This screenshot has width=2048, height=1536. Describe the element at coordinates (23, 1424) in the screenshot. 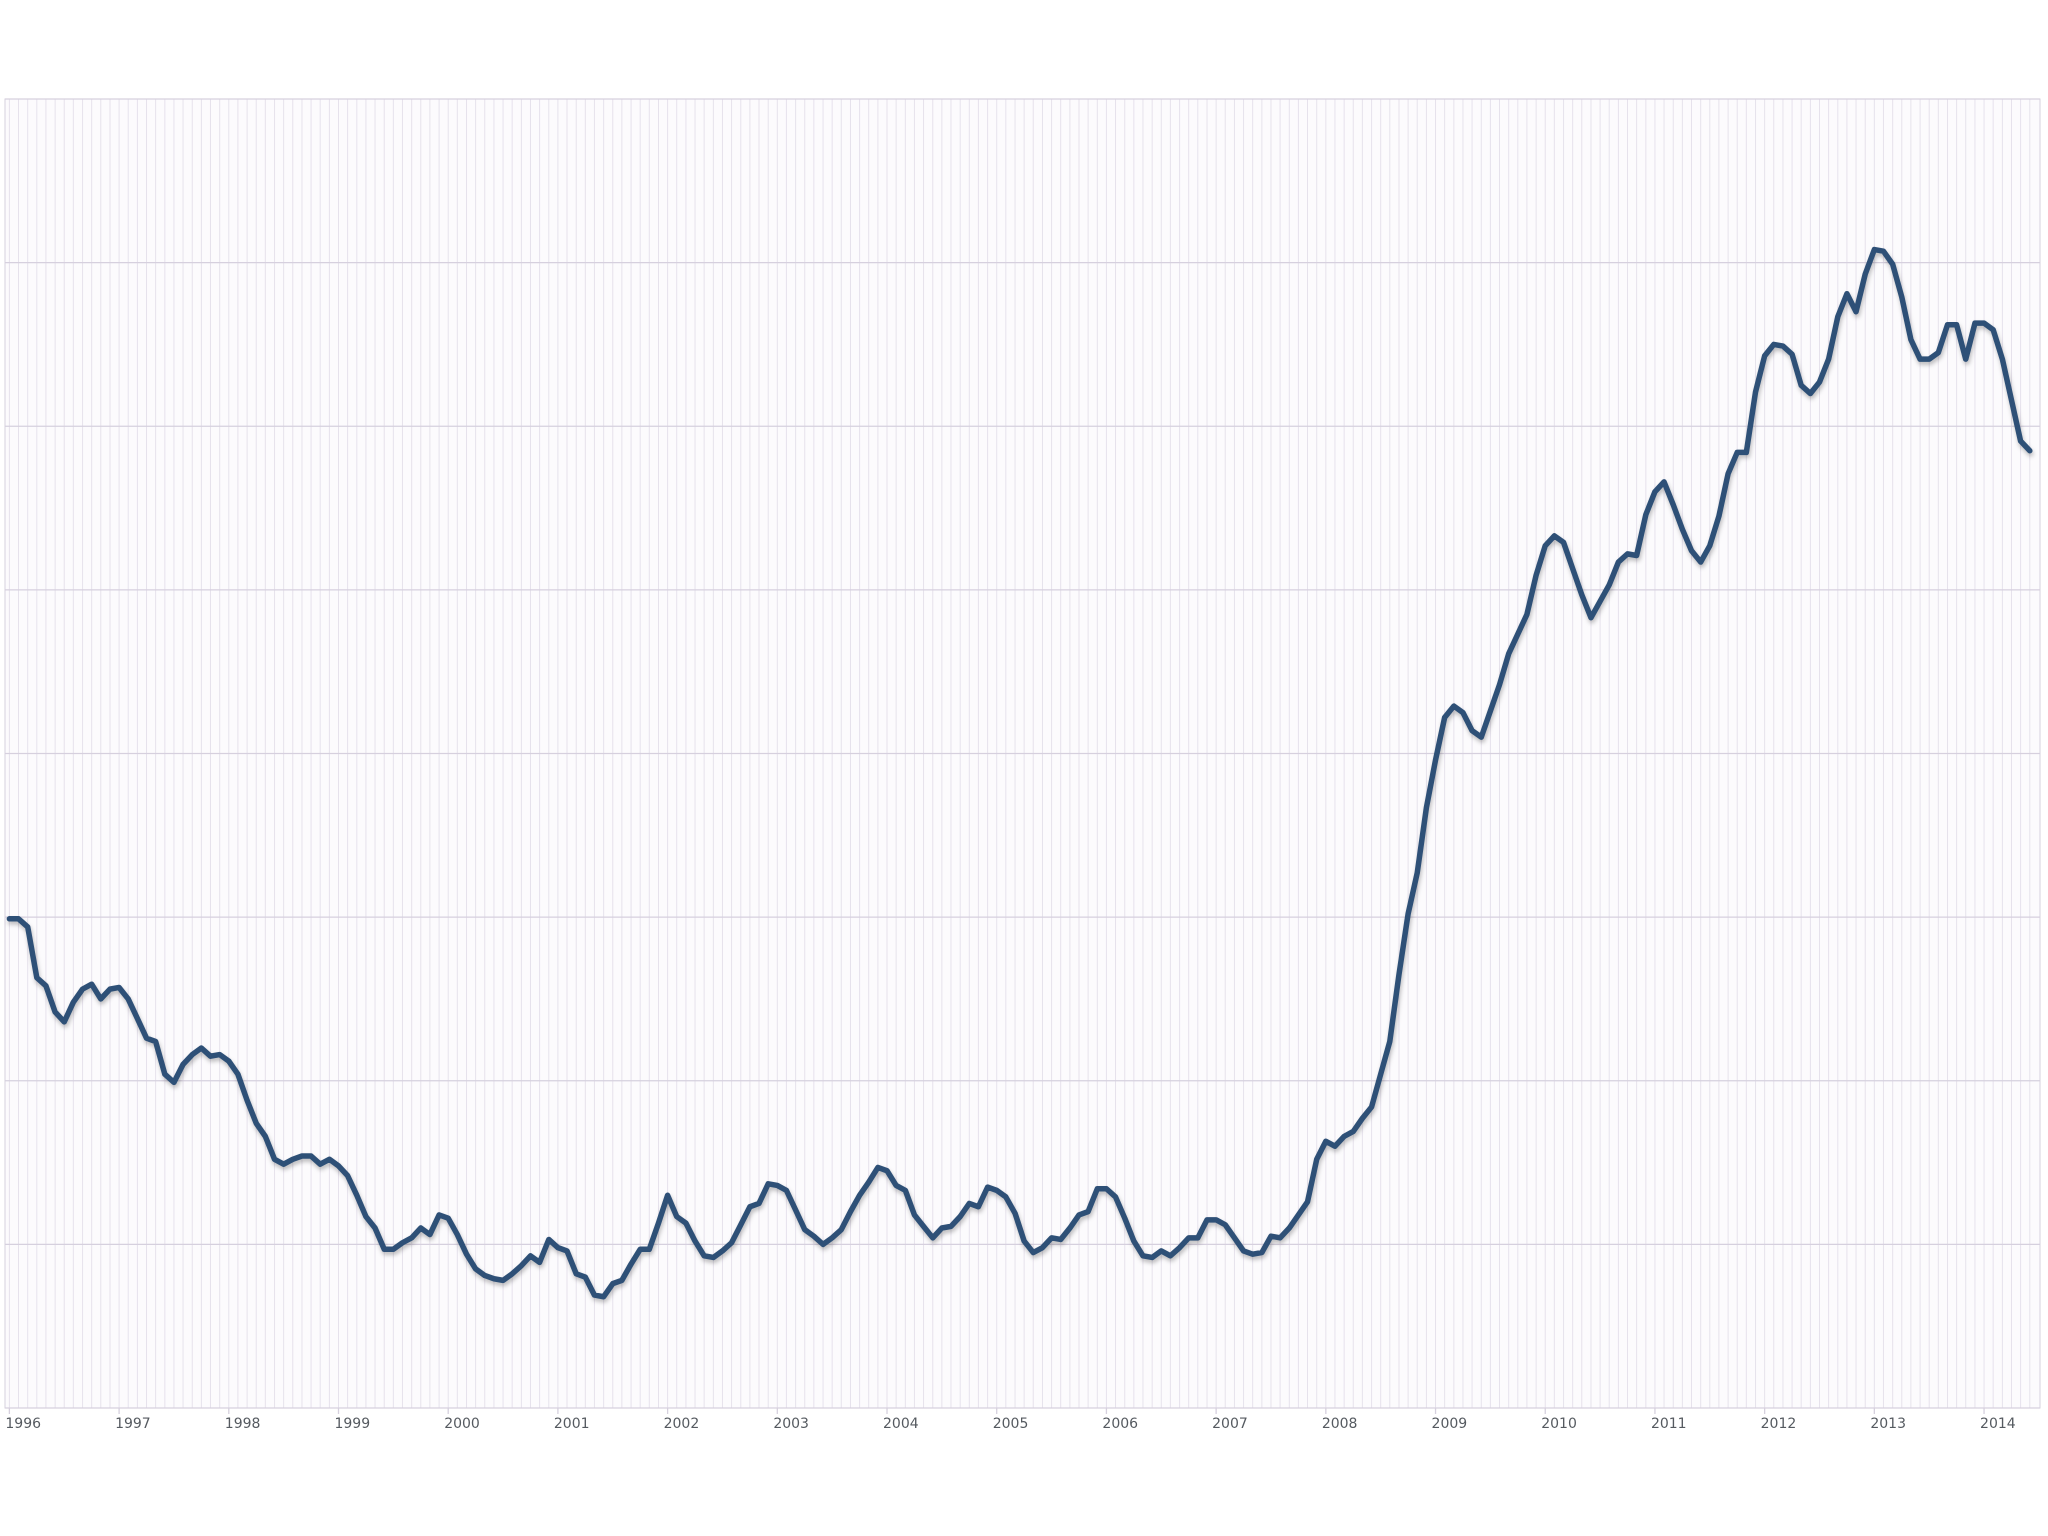

I see `x-tick-label: 1996` at that location.